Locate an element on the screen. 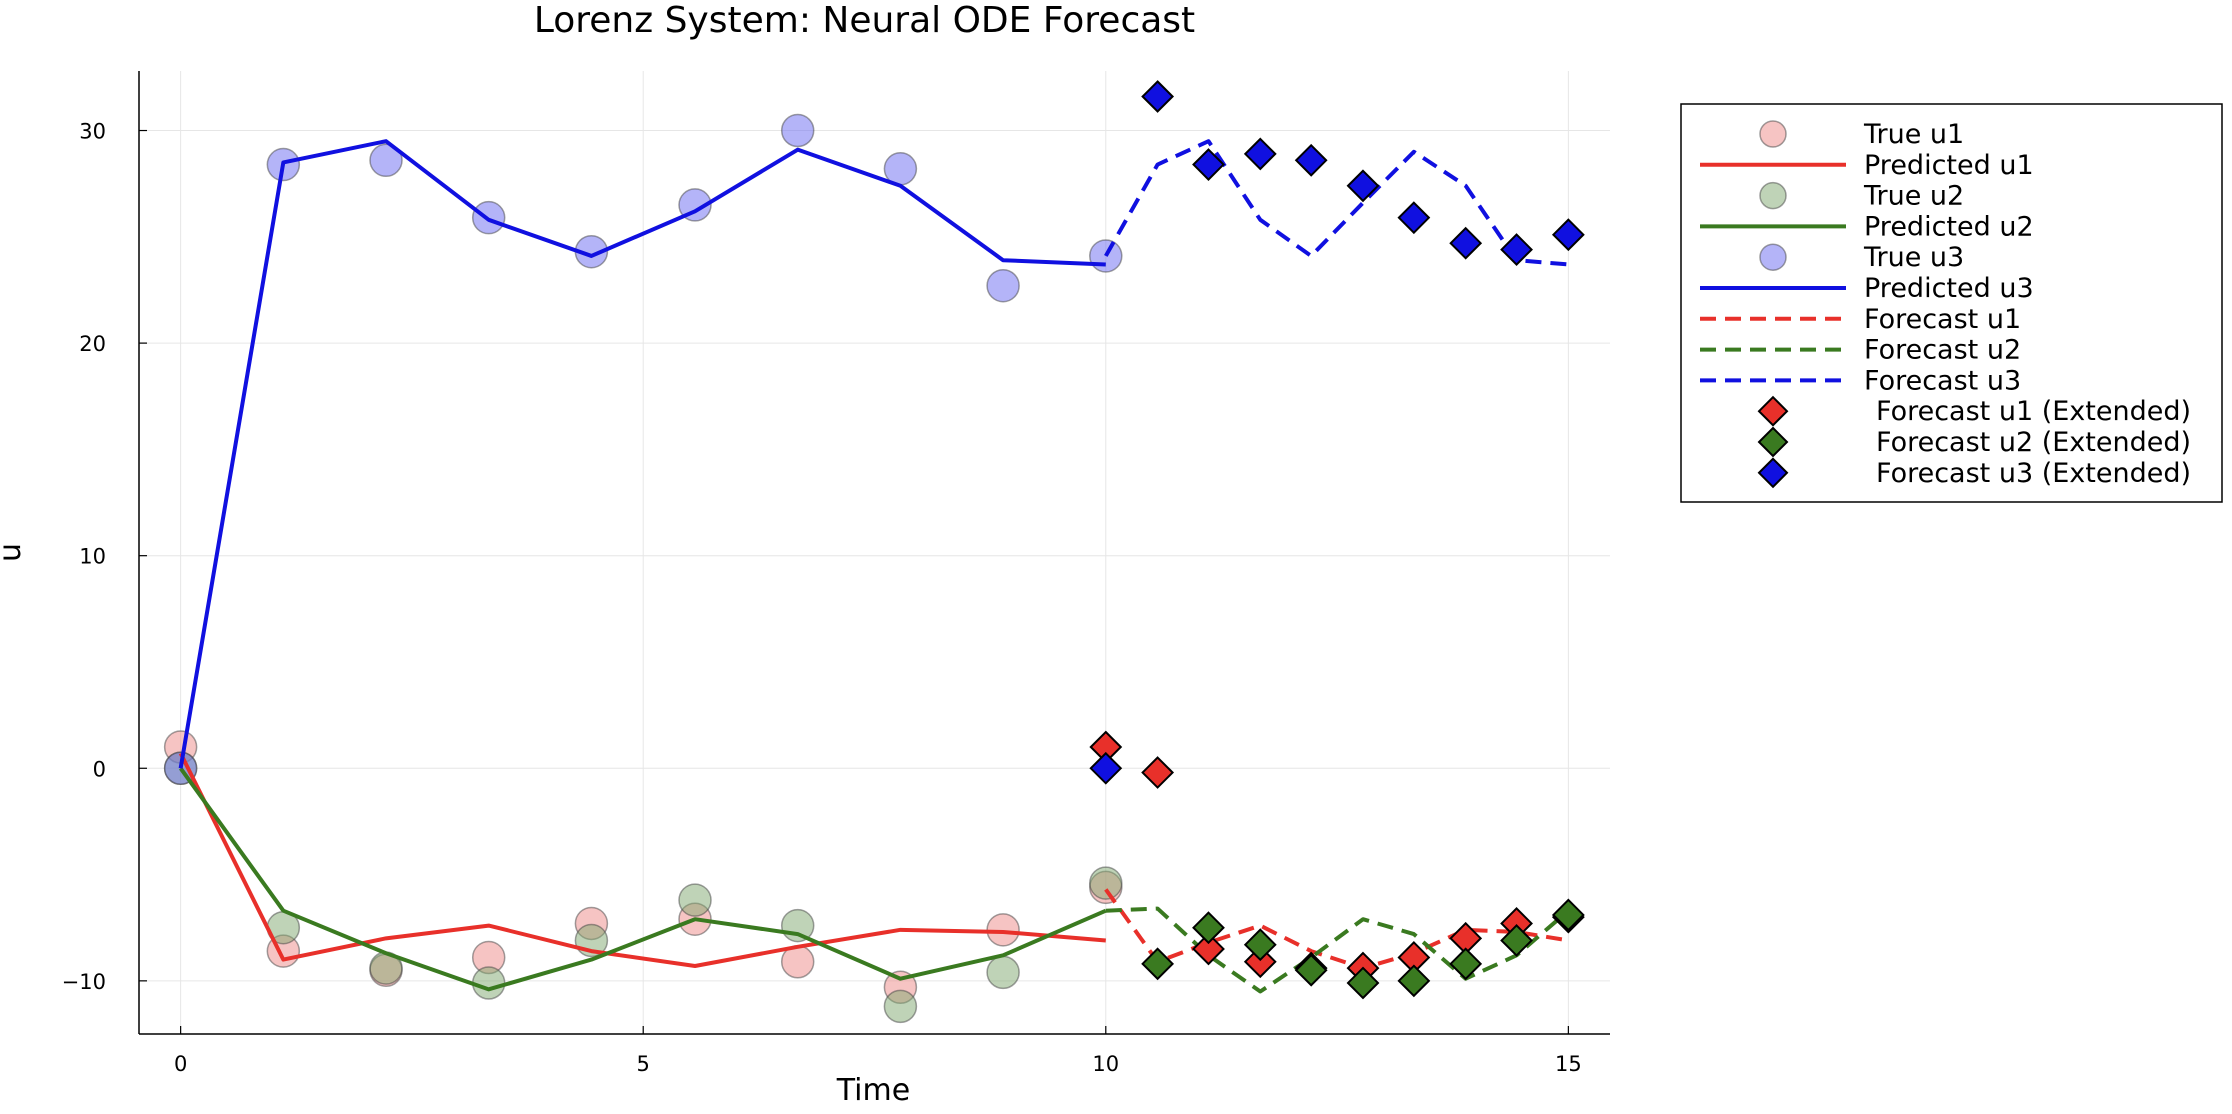 The width and height of the screenshot is (2232, 1114). y-tick-label: 20 is located at coordinates (92, 344).